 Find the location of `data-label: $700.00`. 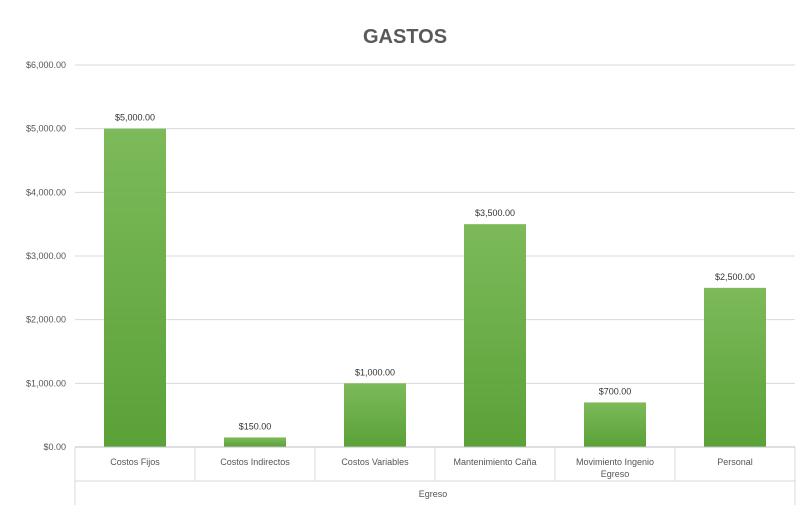

data-label: $700.00 is located at coordinates (615, 391).